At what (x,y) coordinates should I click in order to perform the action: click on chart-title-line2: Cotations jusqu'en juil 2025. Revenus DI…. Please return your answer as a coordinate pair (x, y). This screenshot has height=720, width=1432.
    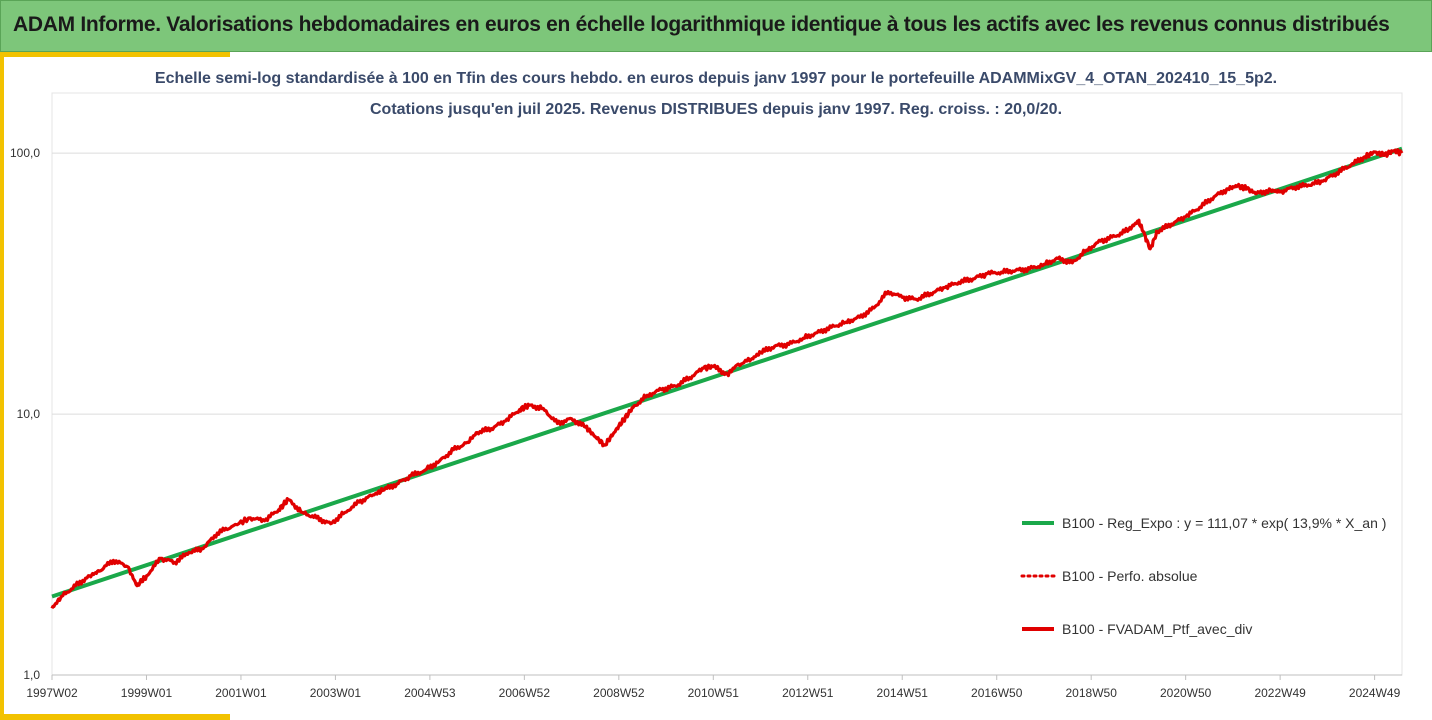
    Looking at the image, I should click on (716, 109).